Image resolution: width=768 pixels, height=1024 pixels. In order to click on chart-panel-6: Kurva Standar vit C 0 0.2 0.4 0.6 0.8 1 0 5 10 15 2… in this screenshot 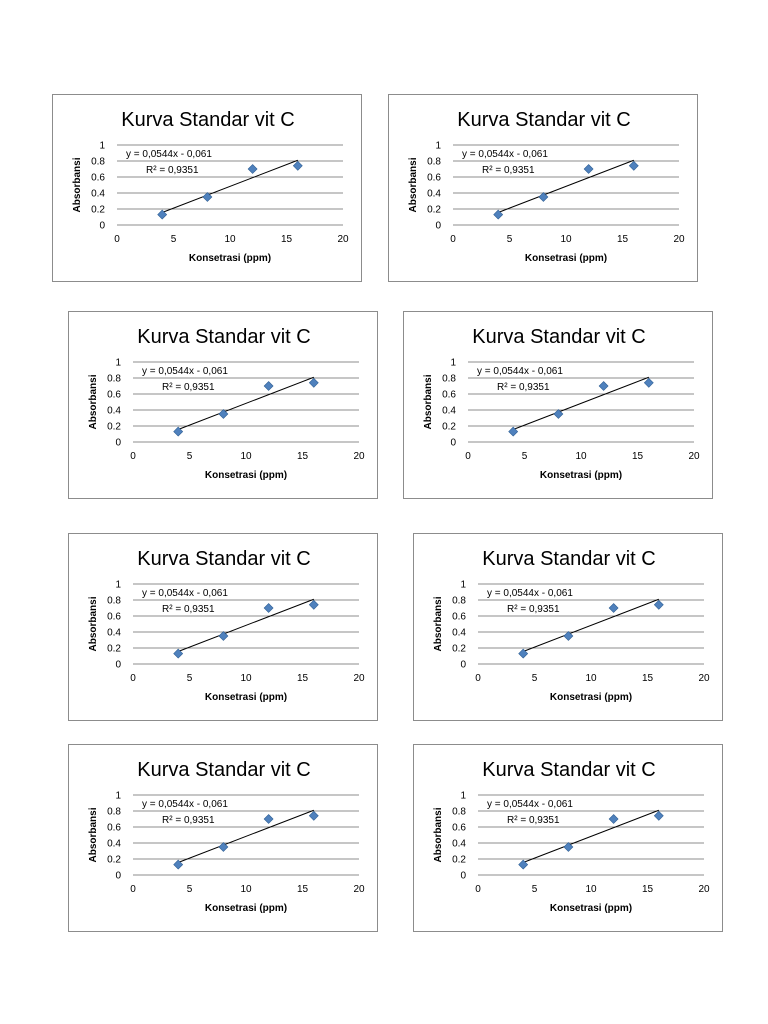, I will do `click(568, 627)`.